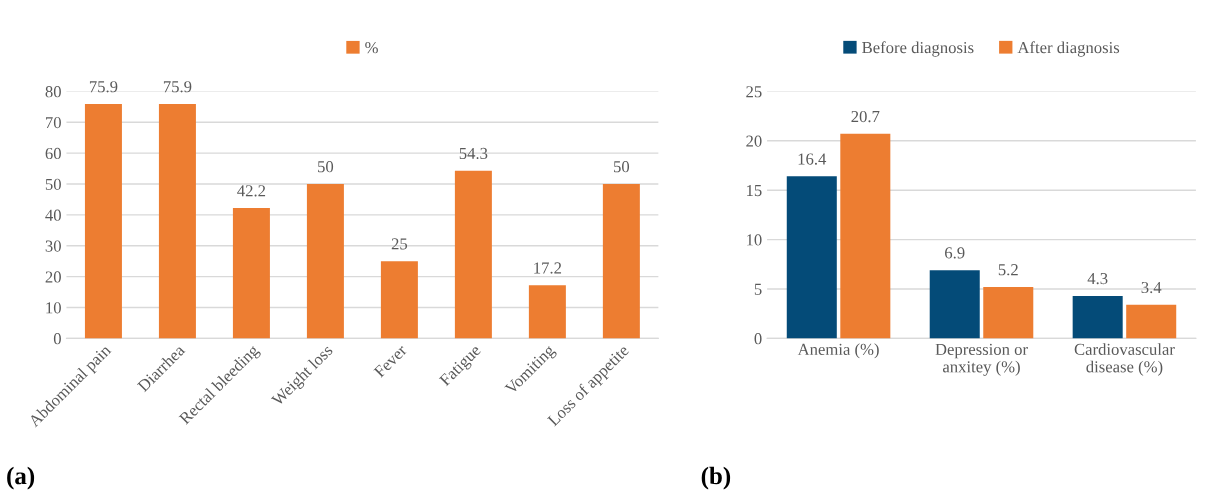 Image resolution: width=1208 pixels, height=494 pixels. I want to click on data-label: 5.2, so click(1008, 270).